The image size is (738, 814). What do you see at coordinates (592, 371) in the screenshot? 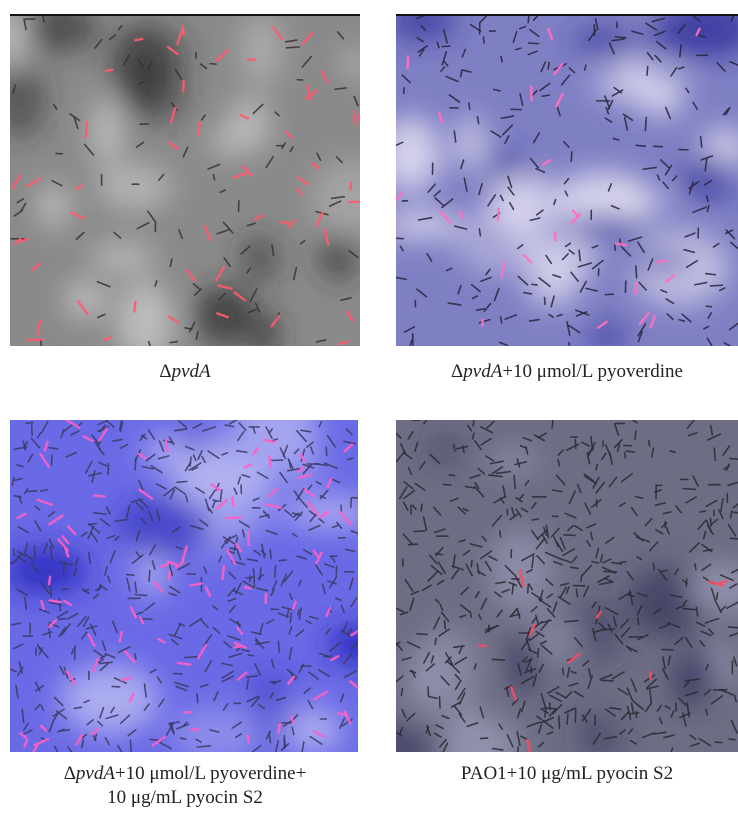
I see `caption-suffix: +10 μmol/L pyoverdine` at bounding box center [592, 371].